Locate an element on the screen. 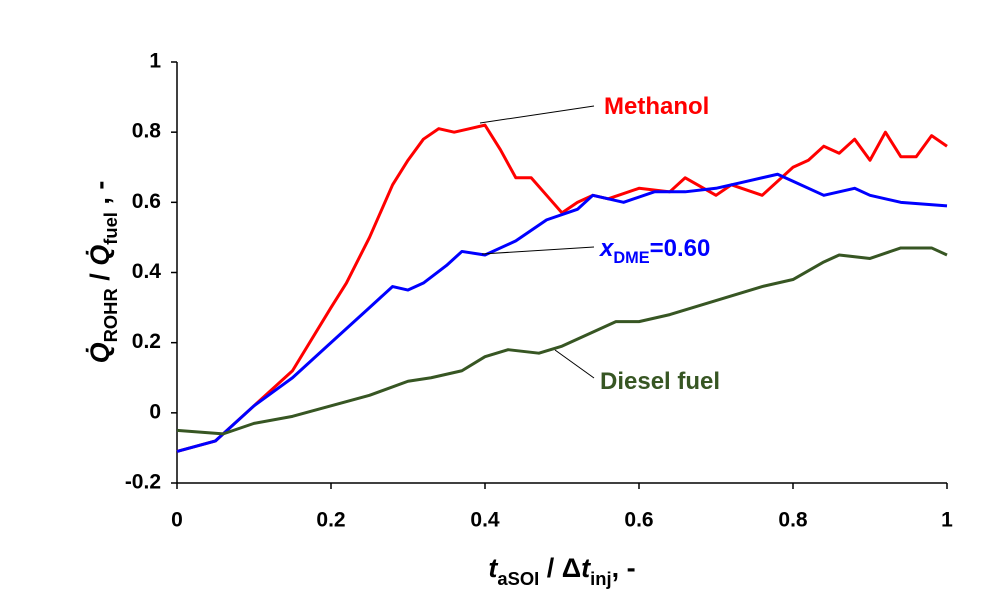 Image resolution: width=1000 pixels, height=610 pixels. x-tick-label: 0 is located at coordinates (177, 520).